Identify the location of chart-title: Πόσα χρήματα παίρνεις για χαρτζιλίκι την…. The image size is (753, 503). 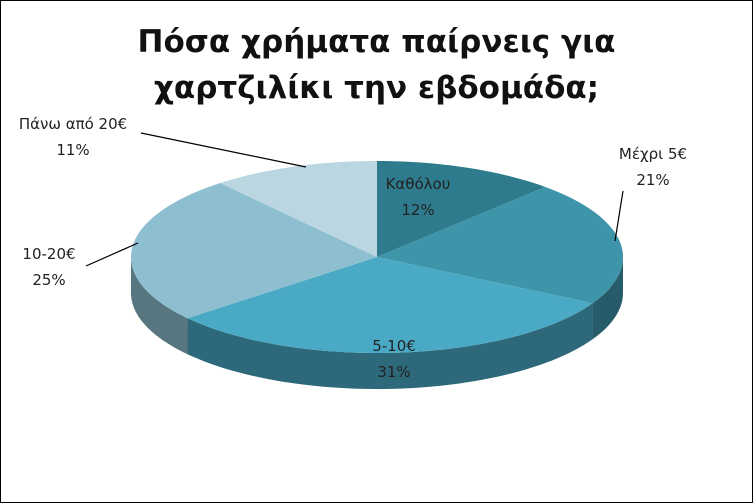
(376, 65).